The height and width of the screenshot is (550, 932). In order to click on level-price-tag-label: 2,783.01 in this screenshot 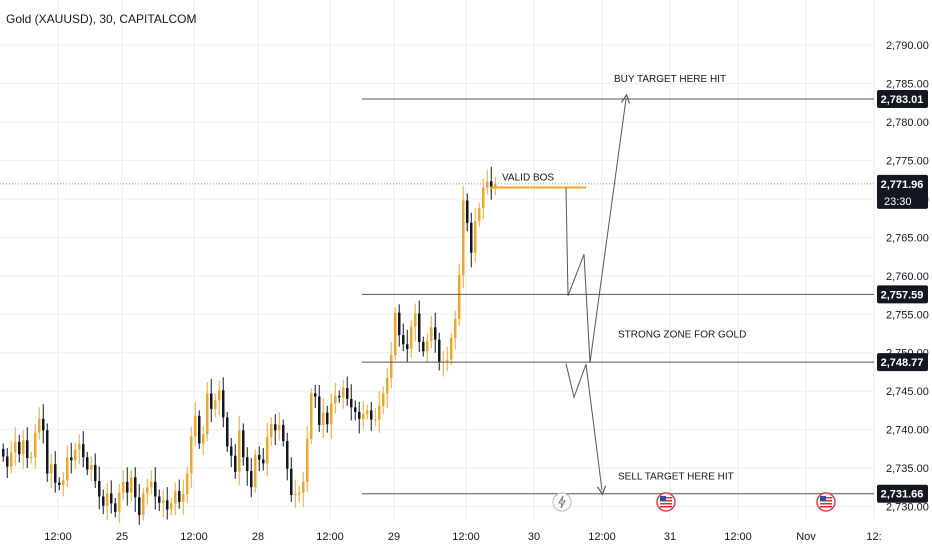, I will do `click(902, 100)`.